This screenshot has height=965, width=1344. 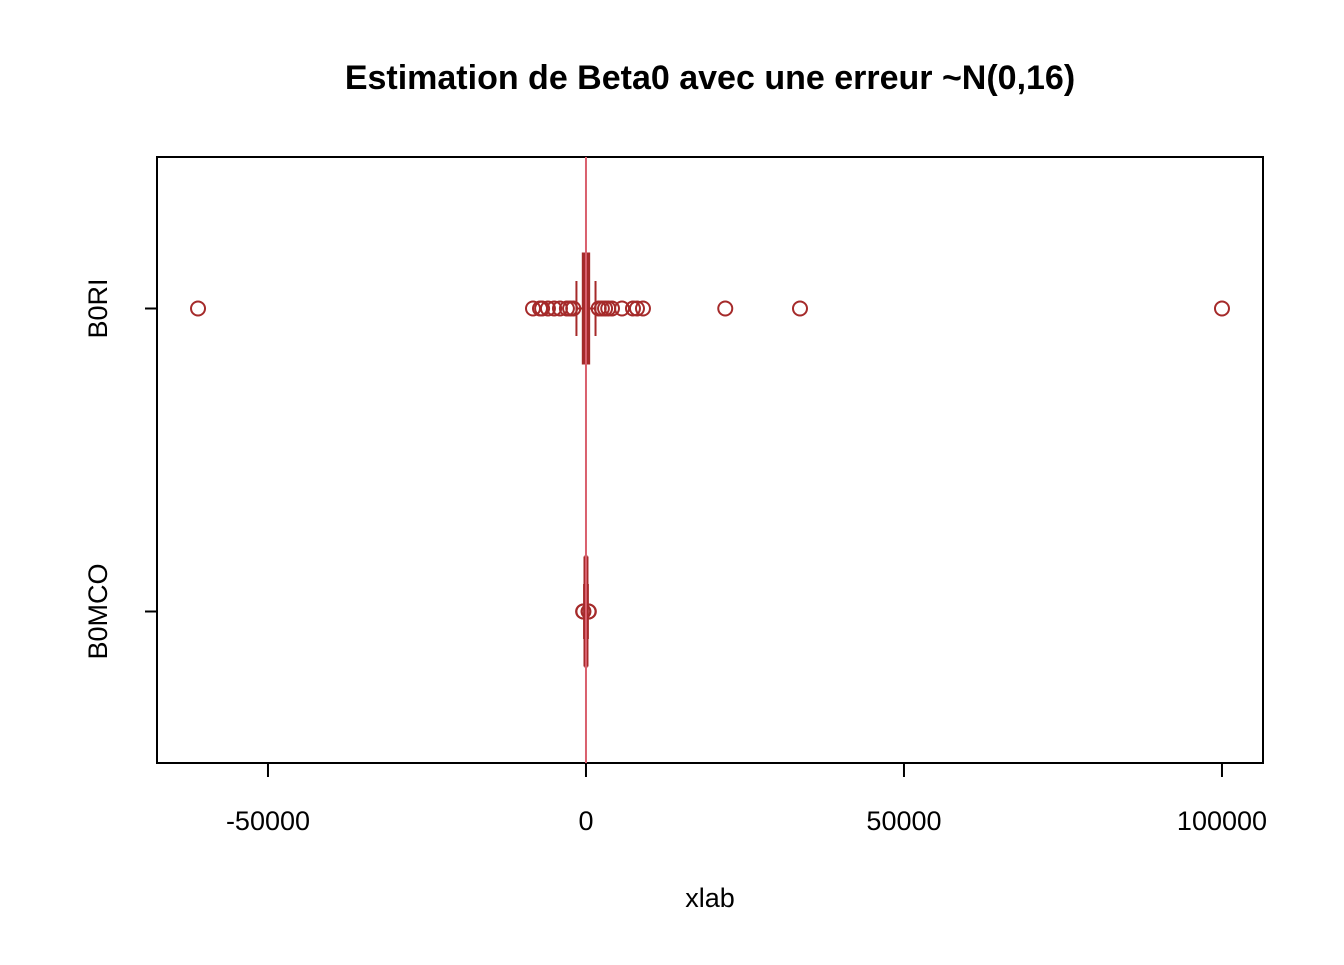 I want to click on x-tick-label: -50000, so click(x=268, y=821).